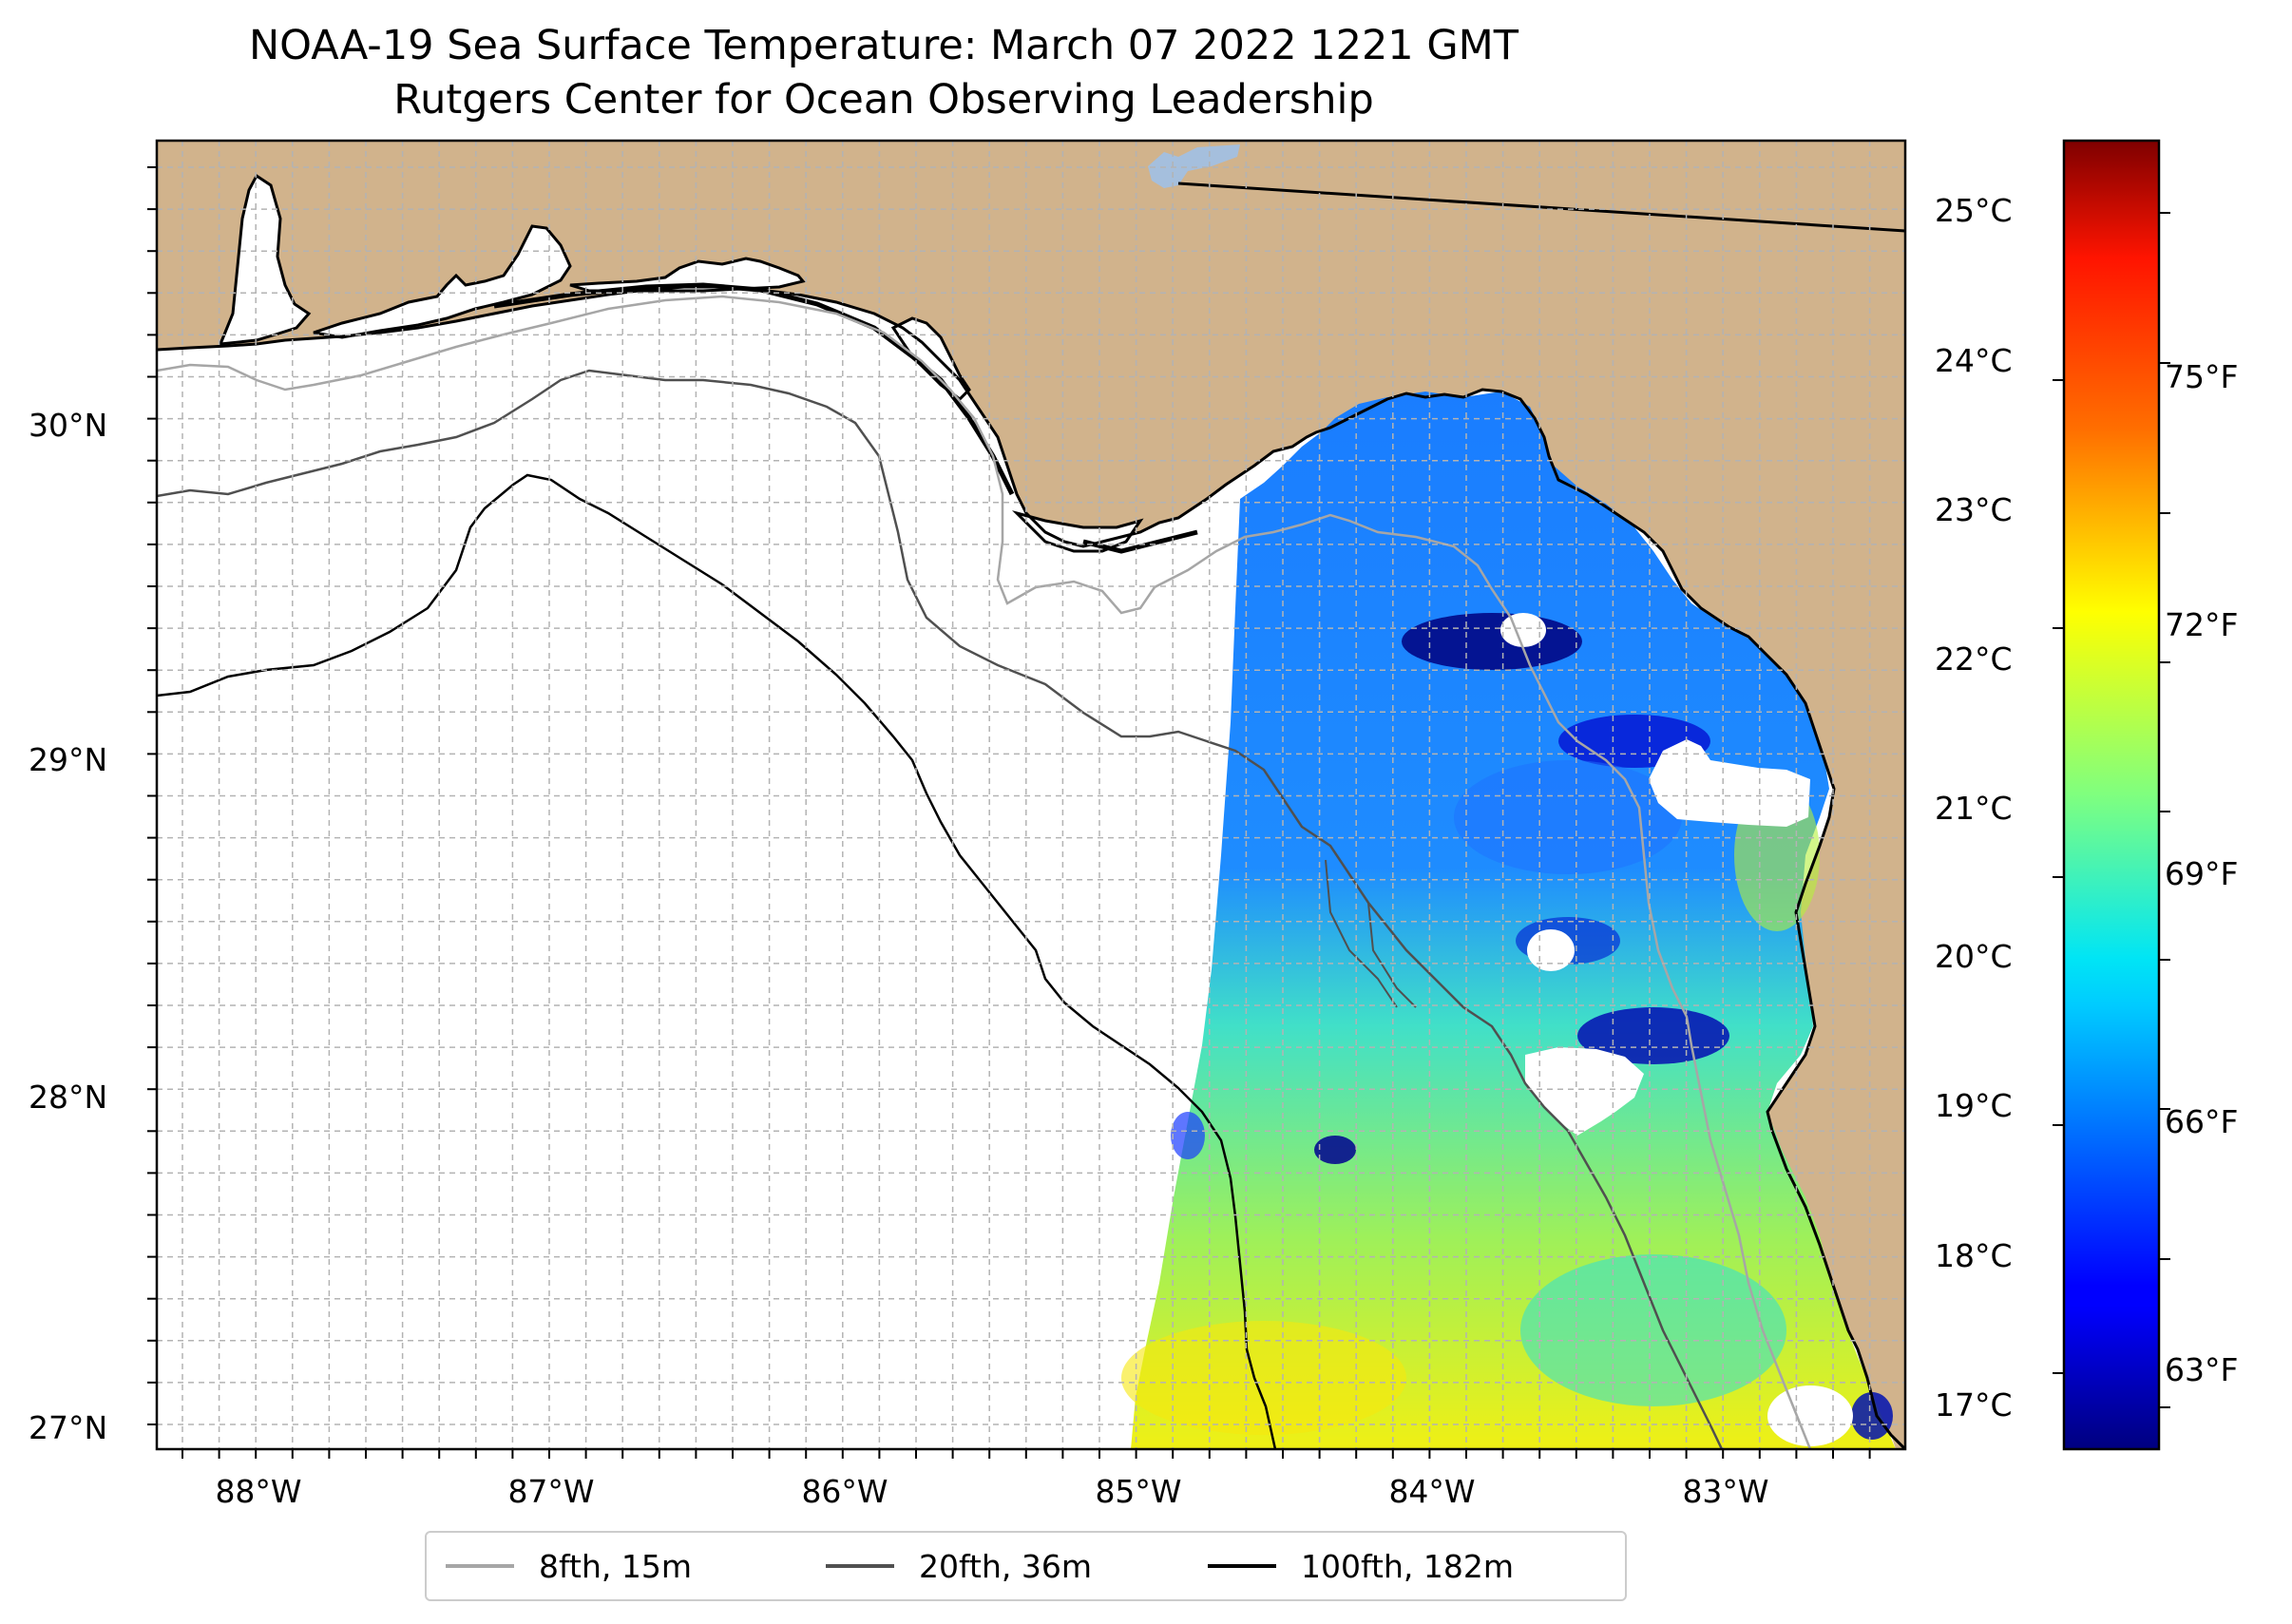  I want to click on legend-item-100fth: 100fth, 182m, so click(1361, 1566).